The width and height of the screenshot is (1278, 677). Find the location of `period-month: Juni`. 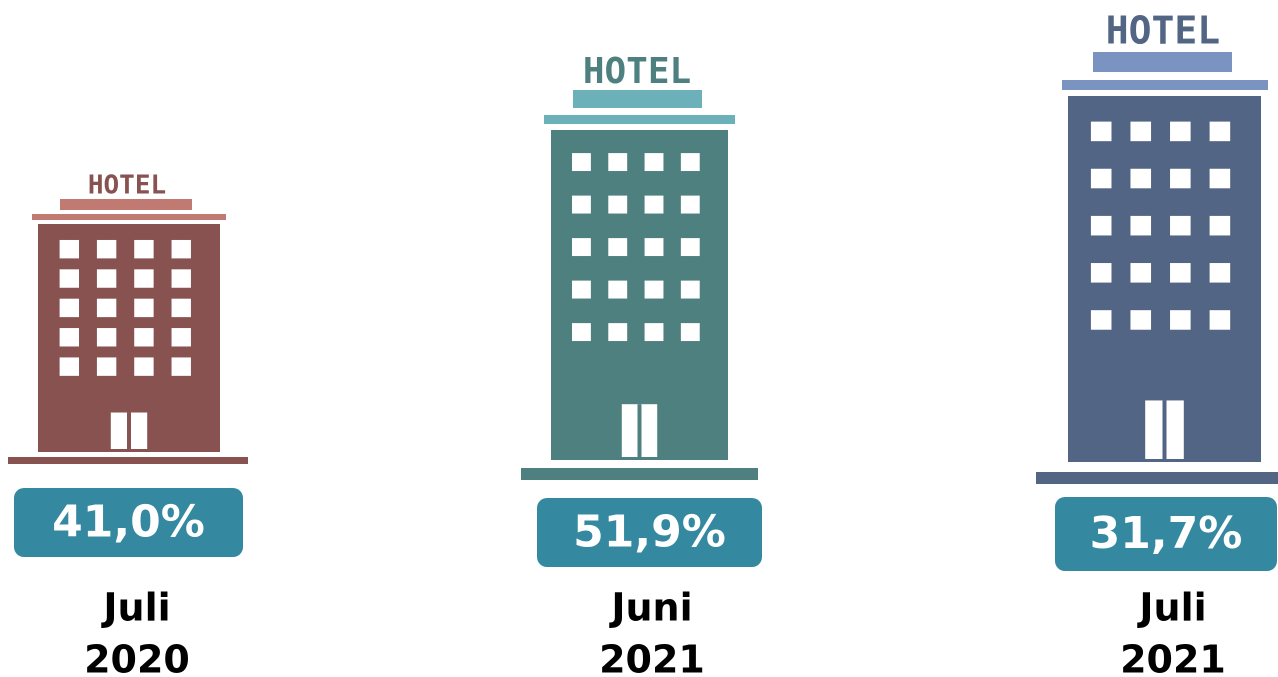

period-month: Juni is located at coordinates (650, 608).